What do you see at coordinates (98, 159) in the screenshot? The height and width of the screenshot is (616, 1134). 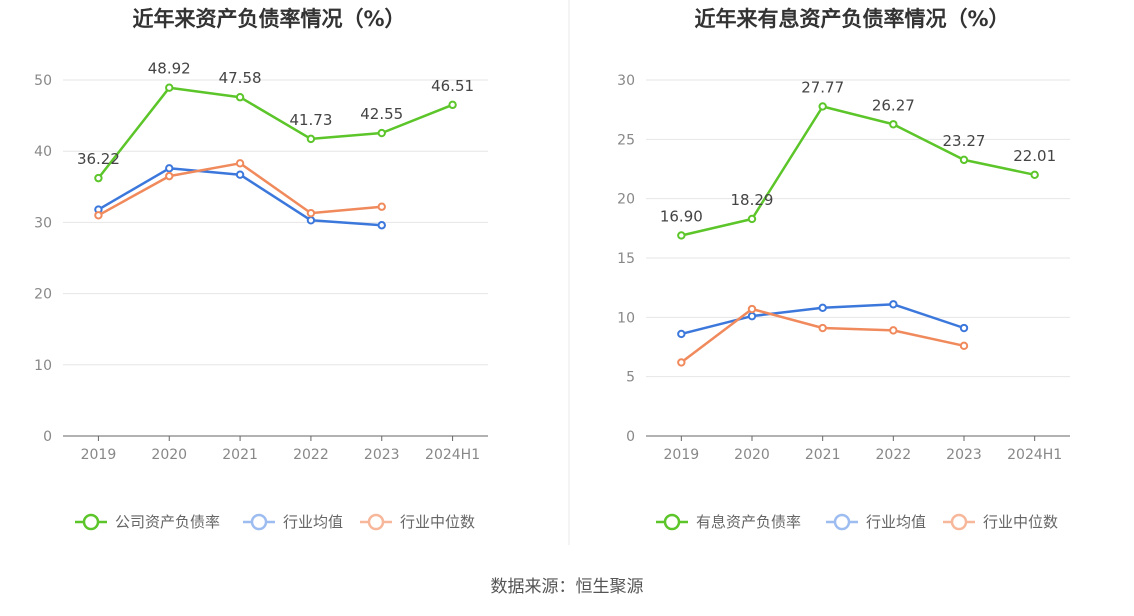 I see `data-label: 36.22` at bounding box center [98, 159].